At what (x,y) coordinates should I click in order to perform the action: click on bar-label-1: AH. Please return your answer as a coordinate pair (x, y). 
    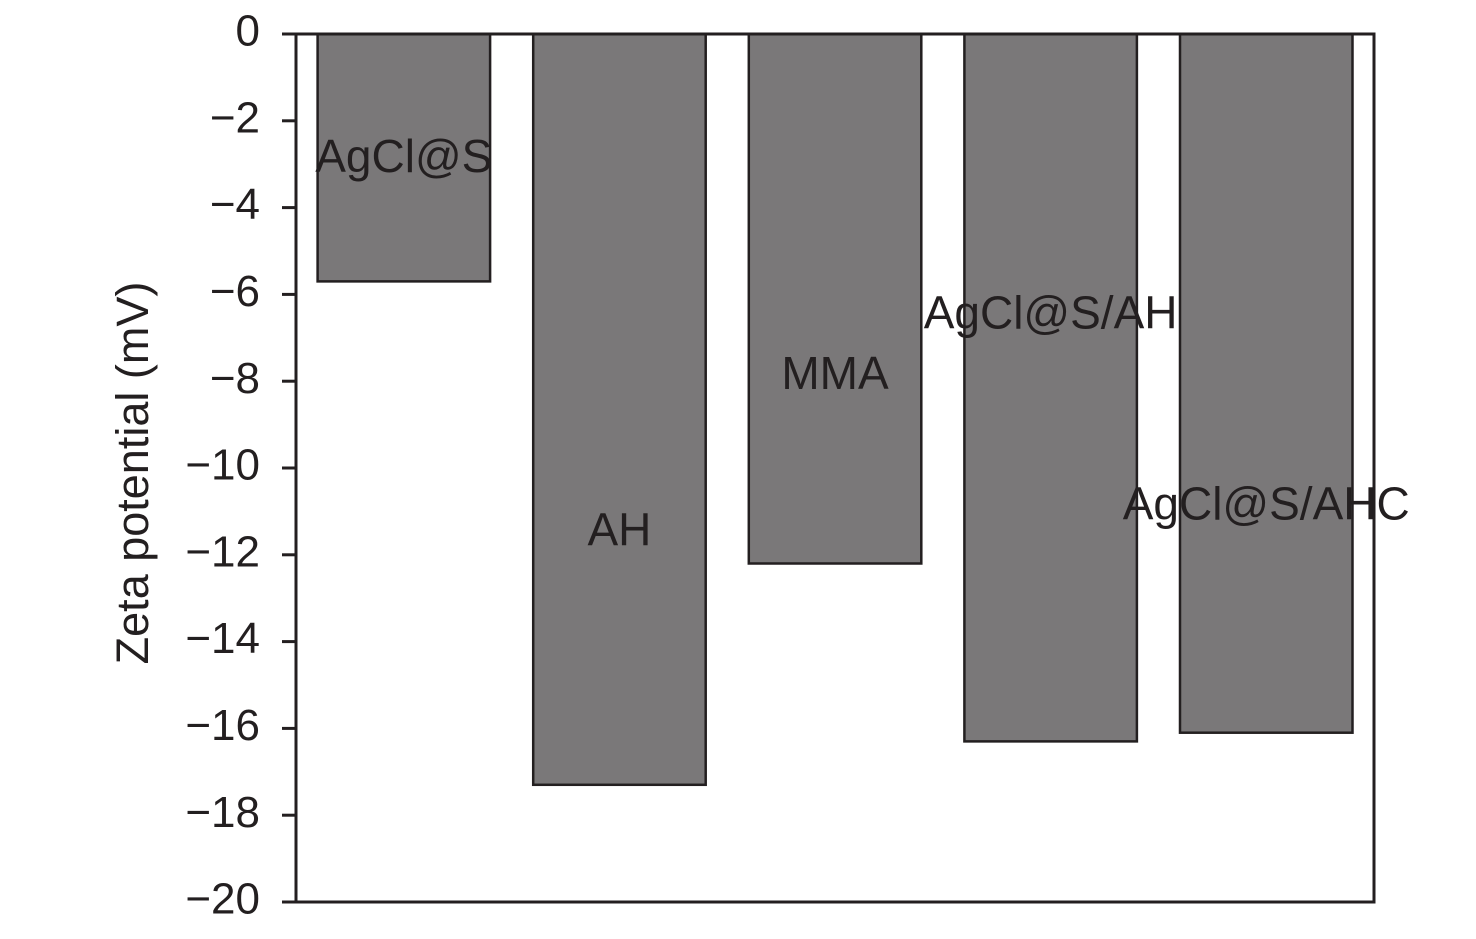
    Looking at the image, I should click on (619, 529).